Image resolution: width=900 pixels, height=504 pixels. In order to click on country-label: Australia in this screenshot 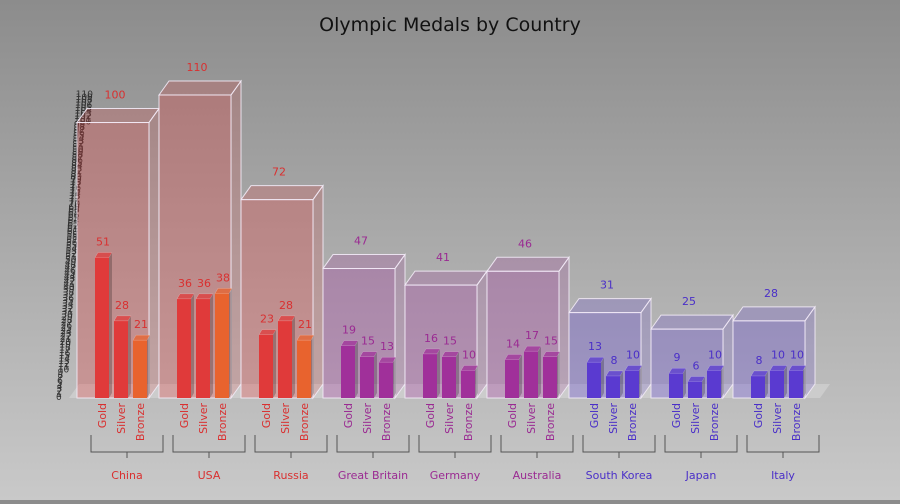, I will do `click(537, 475)`.